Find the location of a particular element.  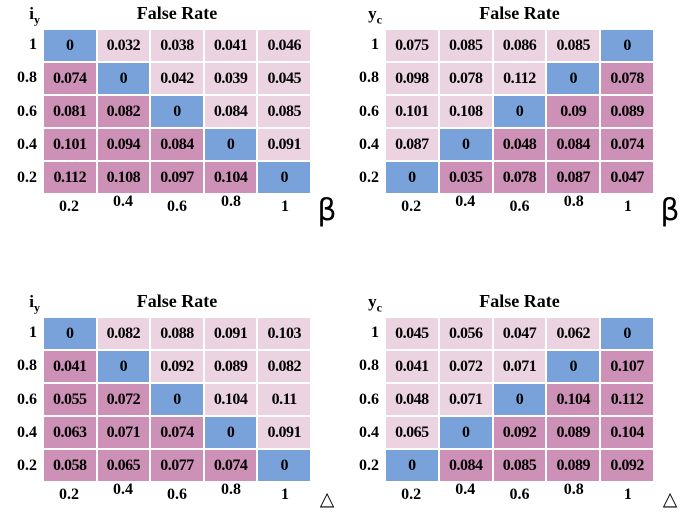

matrix-cell: 0.048 is located at coordinates (519, 144).